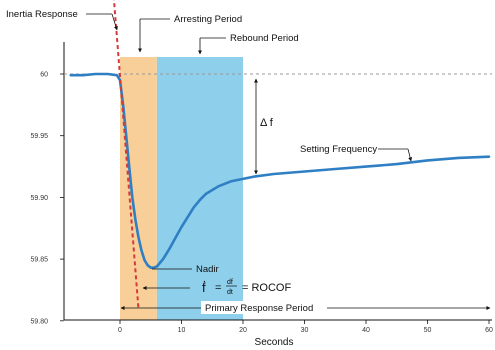  I want to click on primary-response-label-bg, so click(264, 307).